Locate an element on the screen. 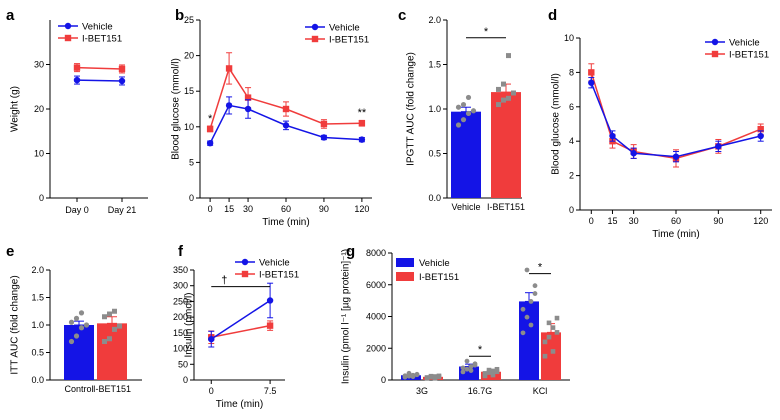 Image resolution: width=780 pixels, height=420 pixels. c-ytick-label: 0.5 is located at coordinates (434, 154).